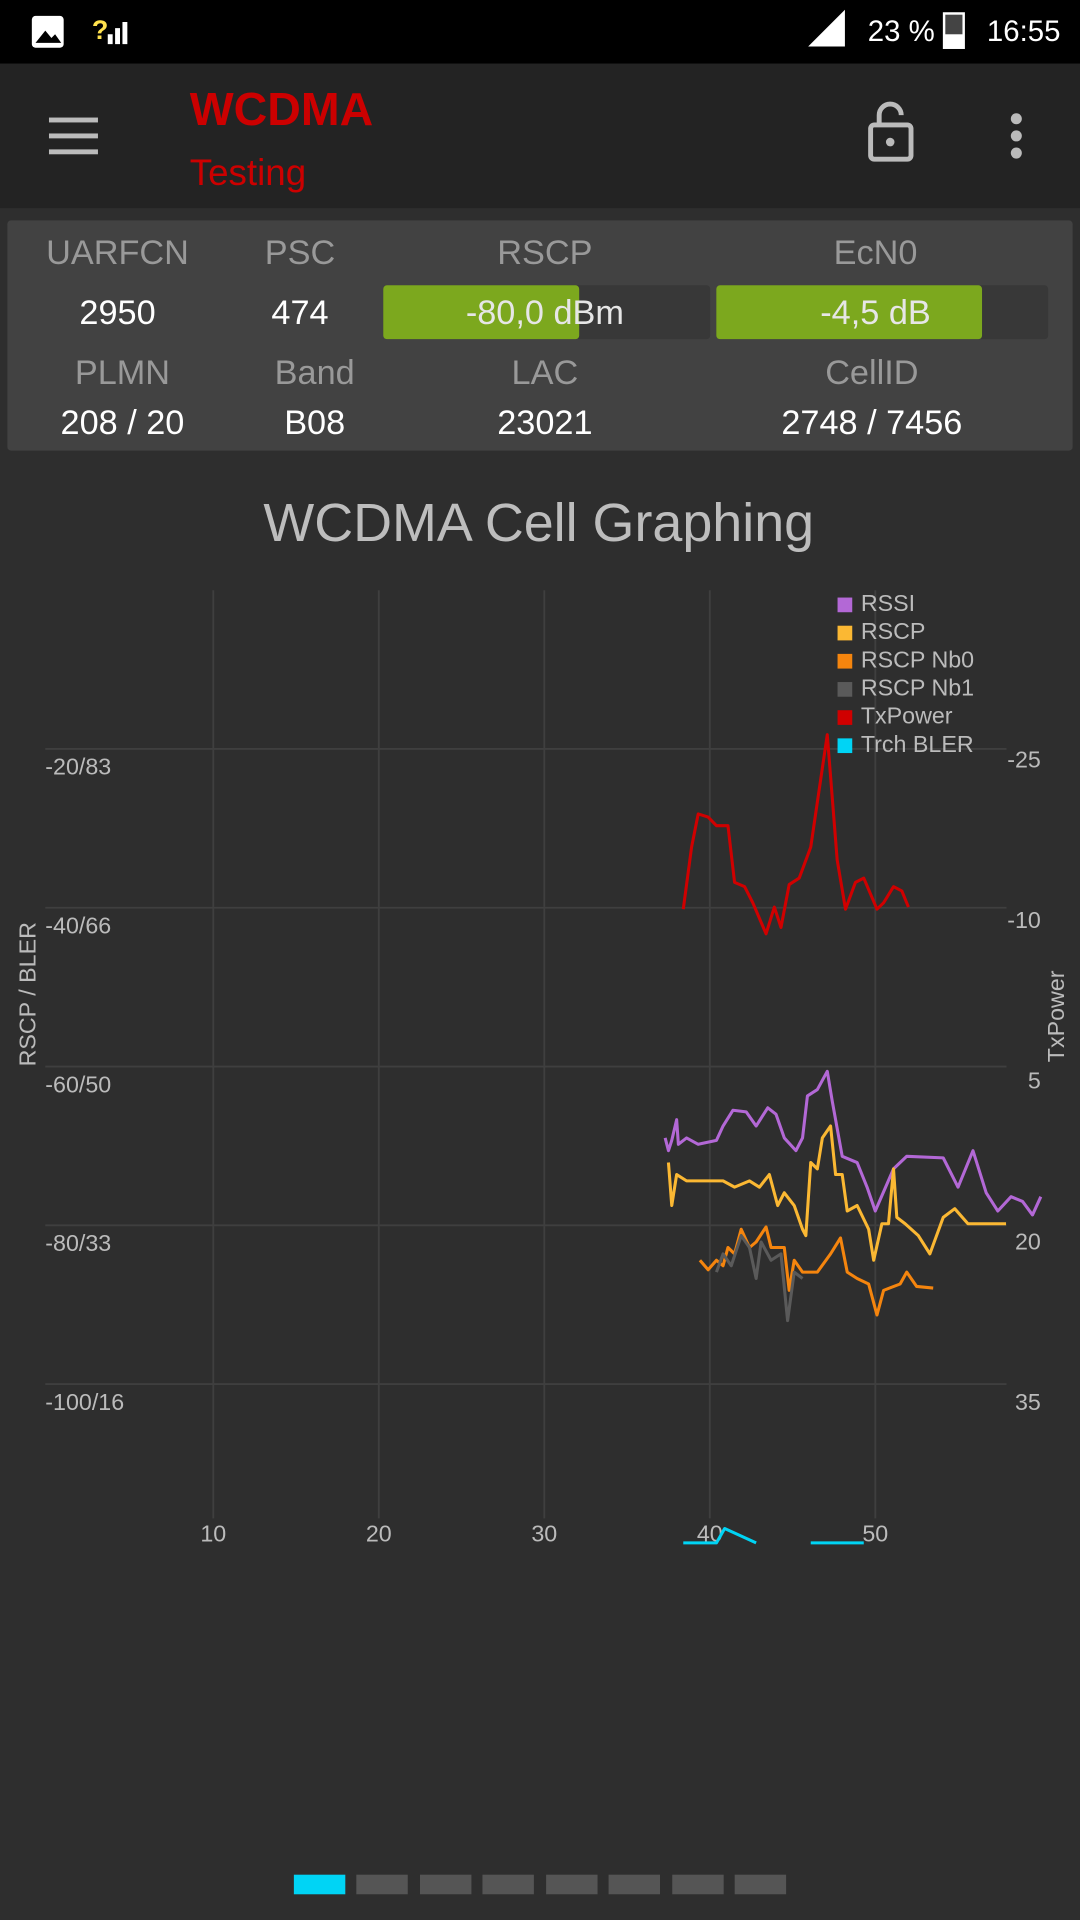 Image resolution: width=1080 pixels, height=1920 pixels. Describe the element at coordinates (544, 423) in the screenshot. I see `info-value: 23021` at that location.